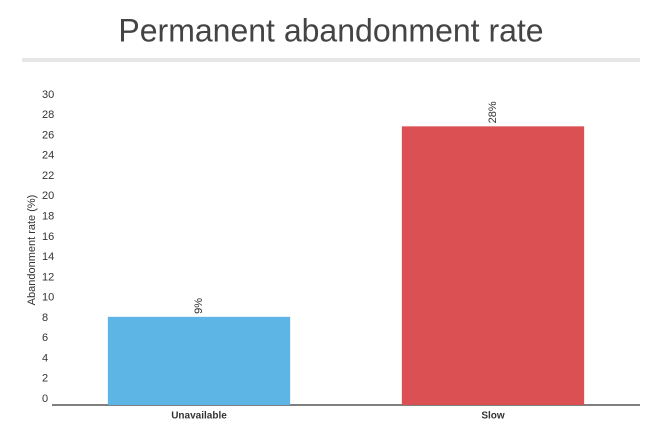  Describe the element at coordinates (45, 358) in the screenshot. I see `y-tick-label: 4` at that location.